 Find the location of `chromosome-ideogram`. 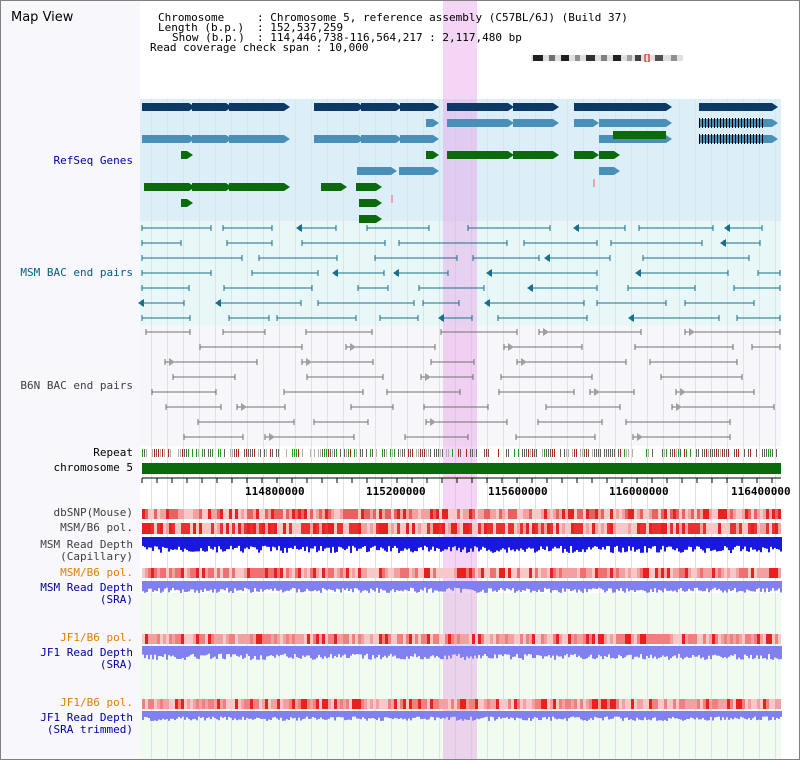

chromosome-ideogram is located at coordinates (607, 58).